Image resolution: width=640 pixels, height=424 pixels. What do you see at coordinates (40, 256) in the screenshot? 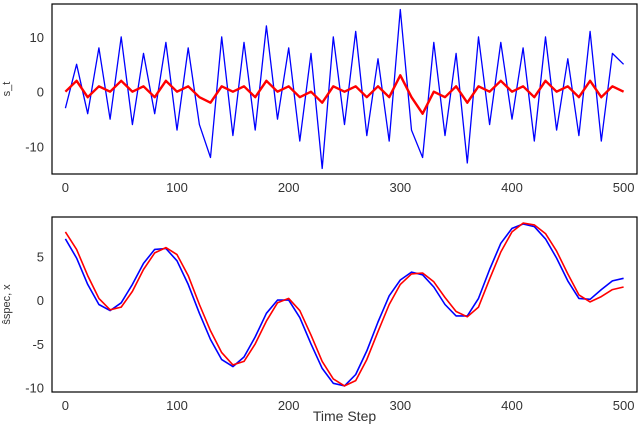
I see `y-tick-label: 5` at bounding box center [40, 256].